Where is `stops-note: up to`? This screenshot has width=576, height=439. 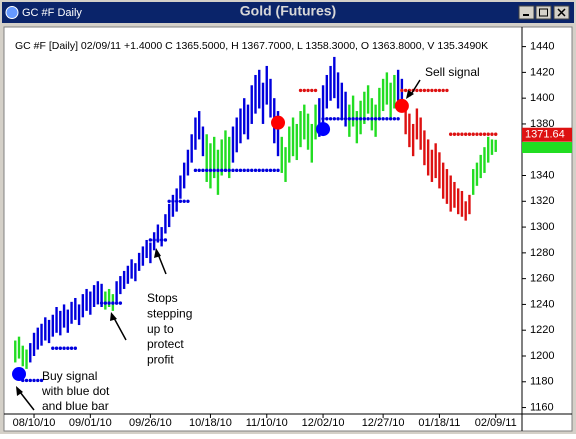 stops-note: up to is located at coordinates (160, 329).